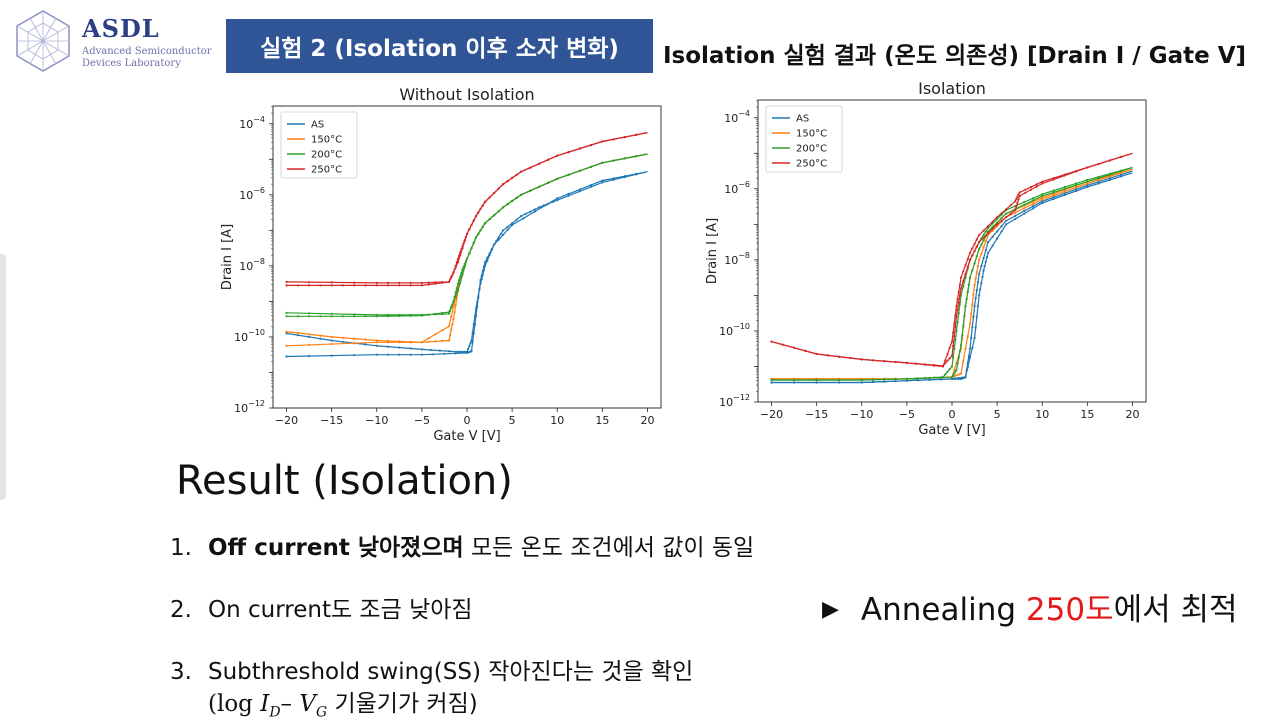 This screenshot has height=724, width=1267. Describe the element at coordinates (861, 414) in the screenshot. I see `x-tick-label: −10` at that location.